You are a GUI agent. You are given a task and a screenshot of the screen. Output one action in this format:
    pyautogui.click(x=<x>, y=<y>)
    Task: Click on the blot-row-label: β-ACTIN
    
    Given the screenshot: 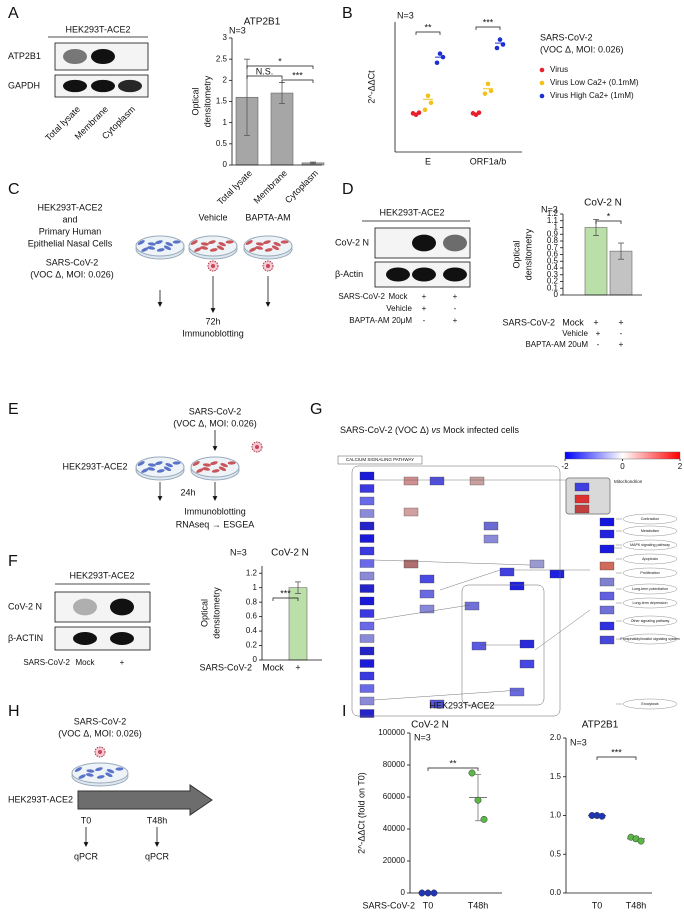 What is the action you would take?
    pyautogui.click(x=25, y=638)
    